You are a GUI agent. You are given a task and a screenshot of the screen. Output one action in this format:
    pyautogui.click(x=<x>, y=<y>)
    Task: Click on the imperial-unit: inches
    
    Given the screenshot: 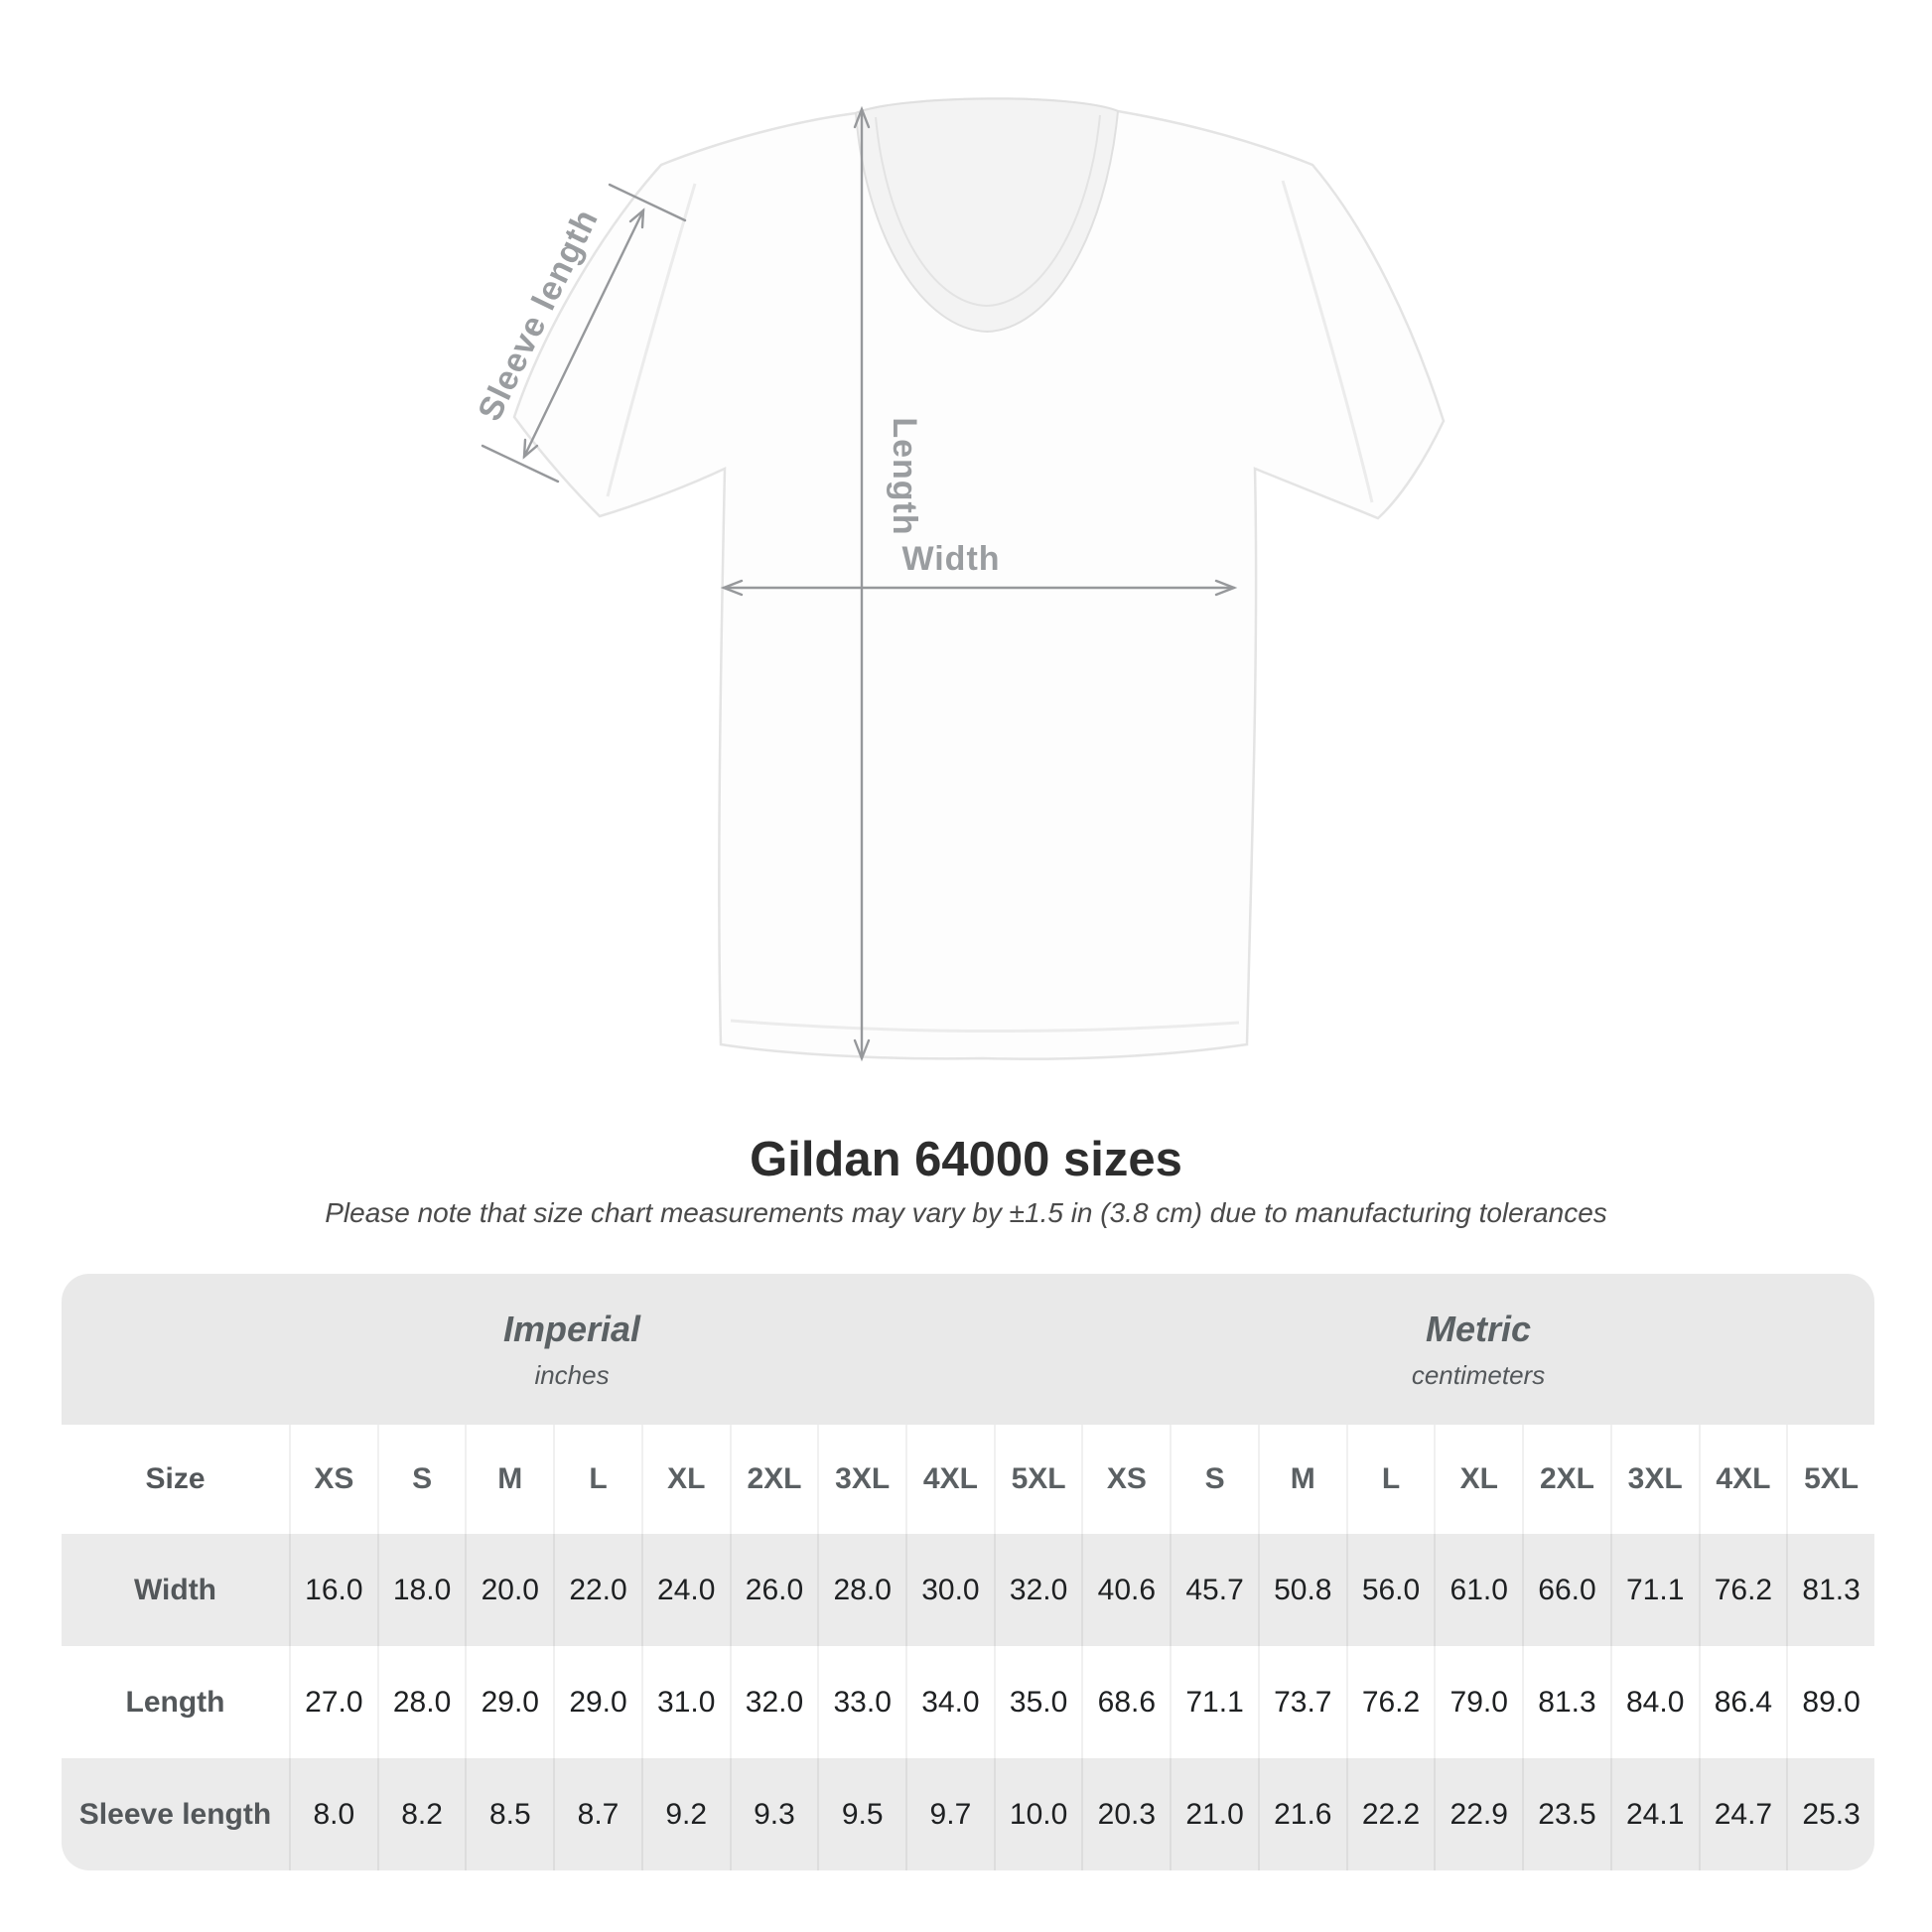 What is the action you would take?
    pyautogui.click(x=572, y=1374)
    